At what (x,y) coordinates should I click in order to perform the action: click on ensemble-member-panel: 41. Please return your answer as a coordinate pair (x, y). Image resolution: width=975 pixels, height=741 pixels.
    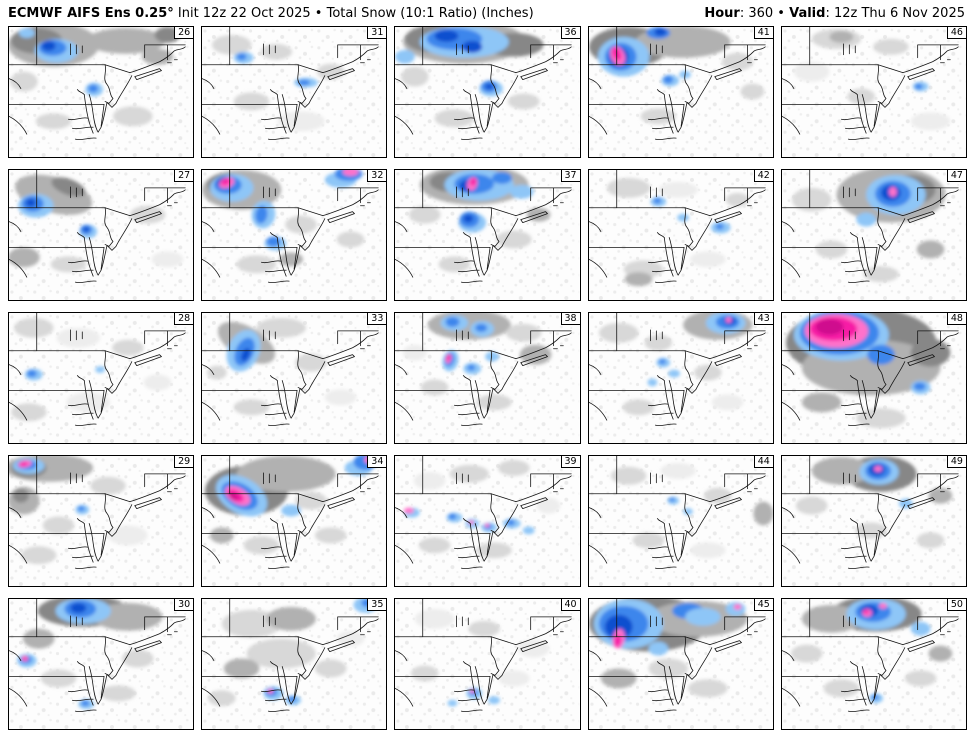
    Looking at the image, I should click on (680, 92).